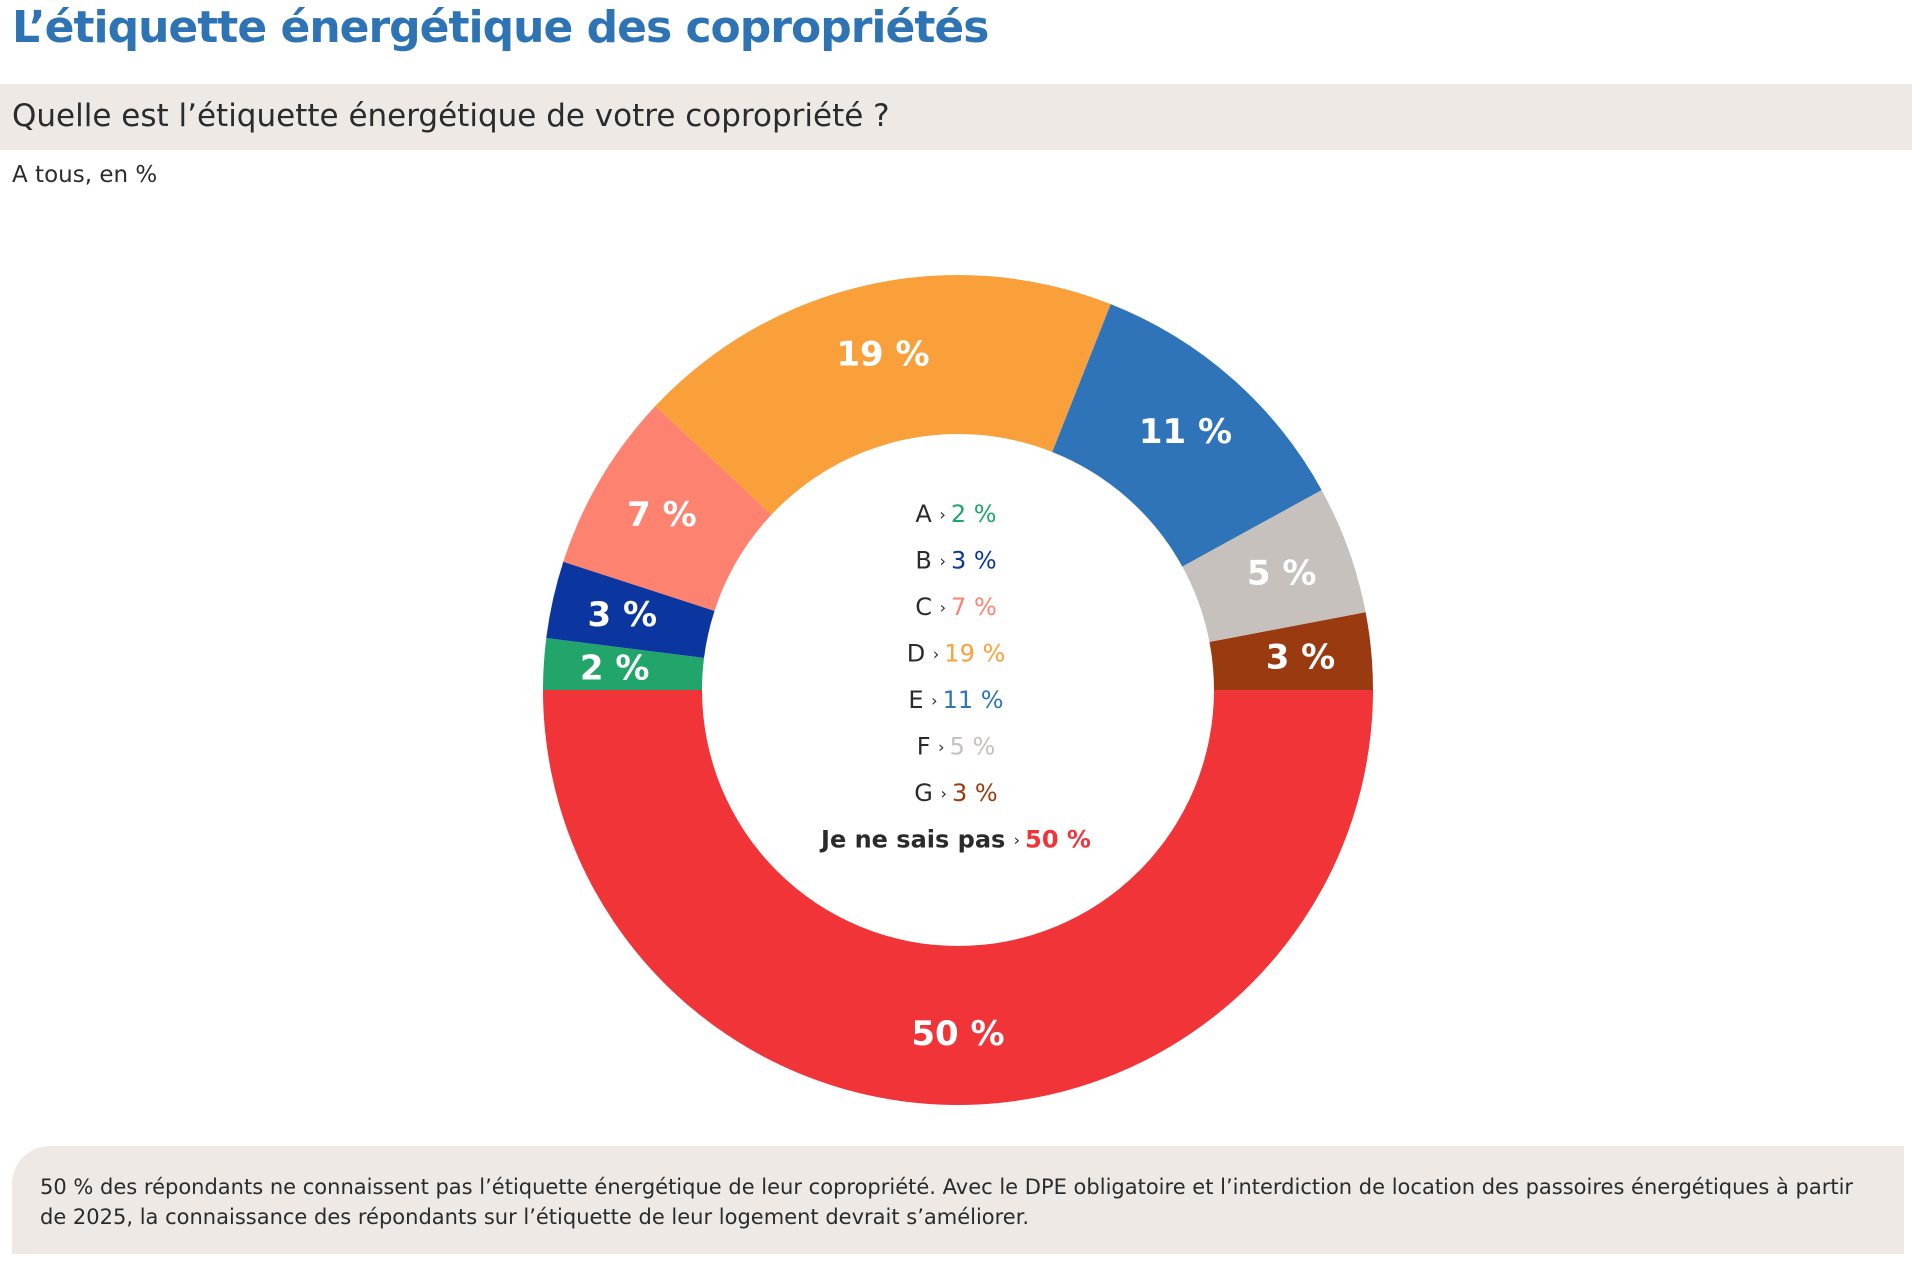  I want to click on slice-e, so click(1187, 435).